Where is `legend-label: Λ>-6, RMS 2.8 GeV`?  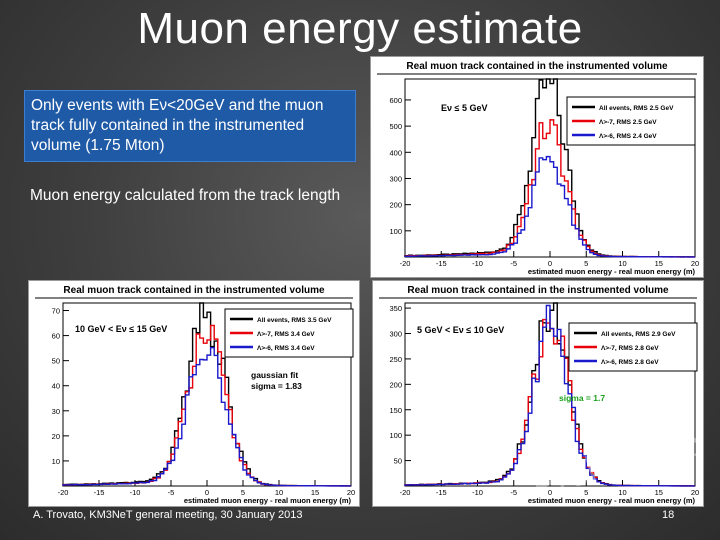 legend-label: Λ>-6, RMS 2.8 GeV is located at coordinates (630, 362).